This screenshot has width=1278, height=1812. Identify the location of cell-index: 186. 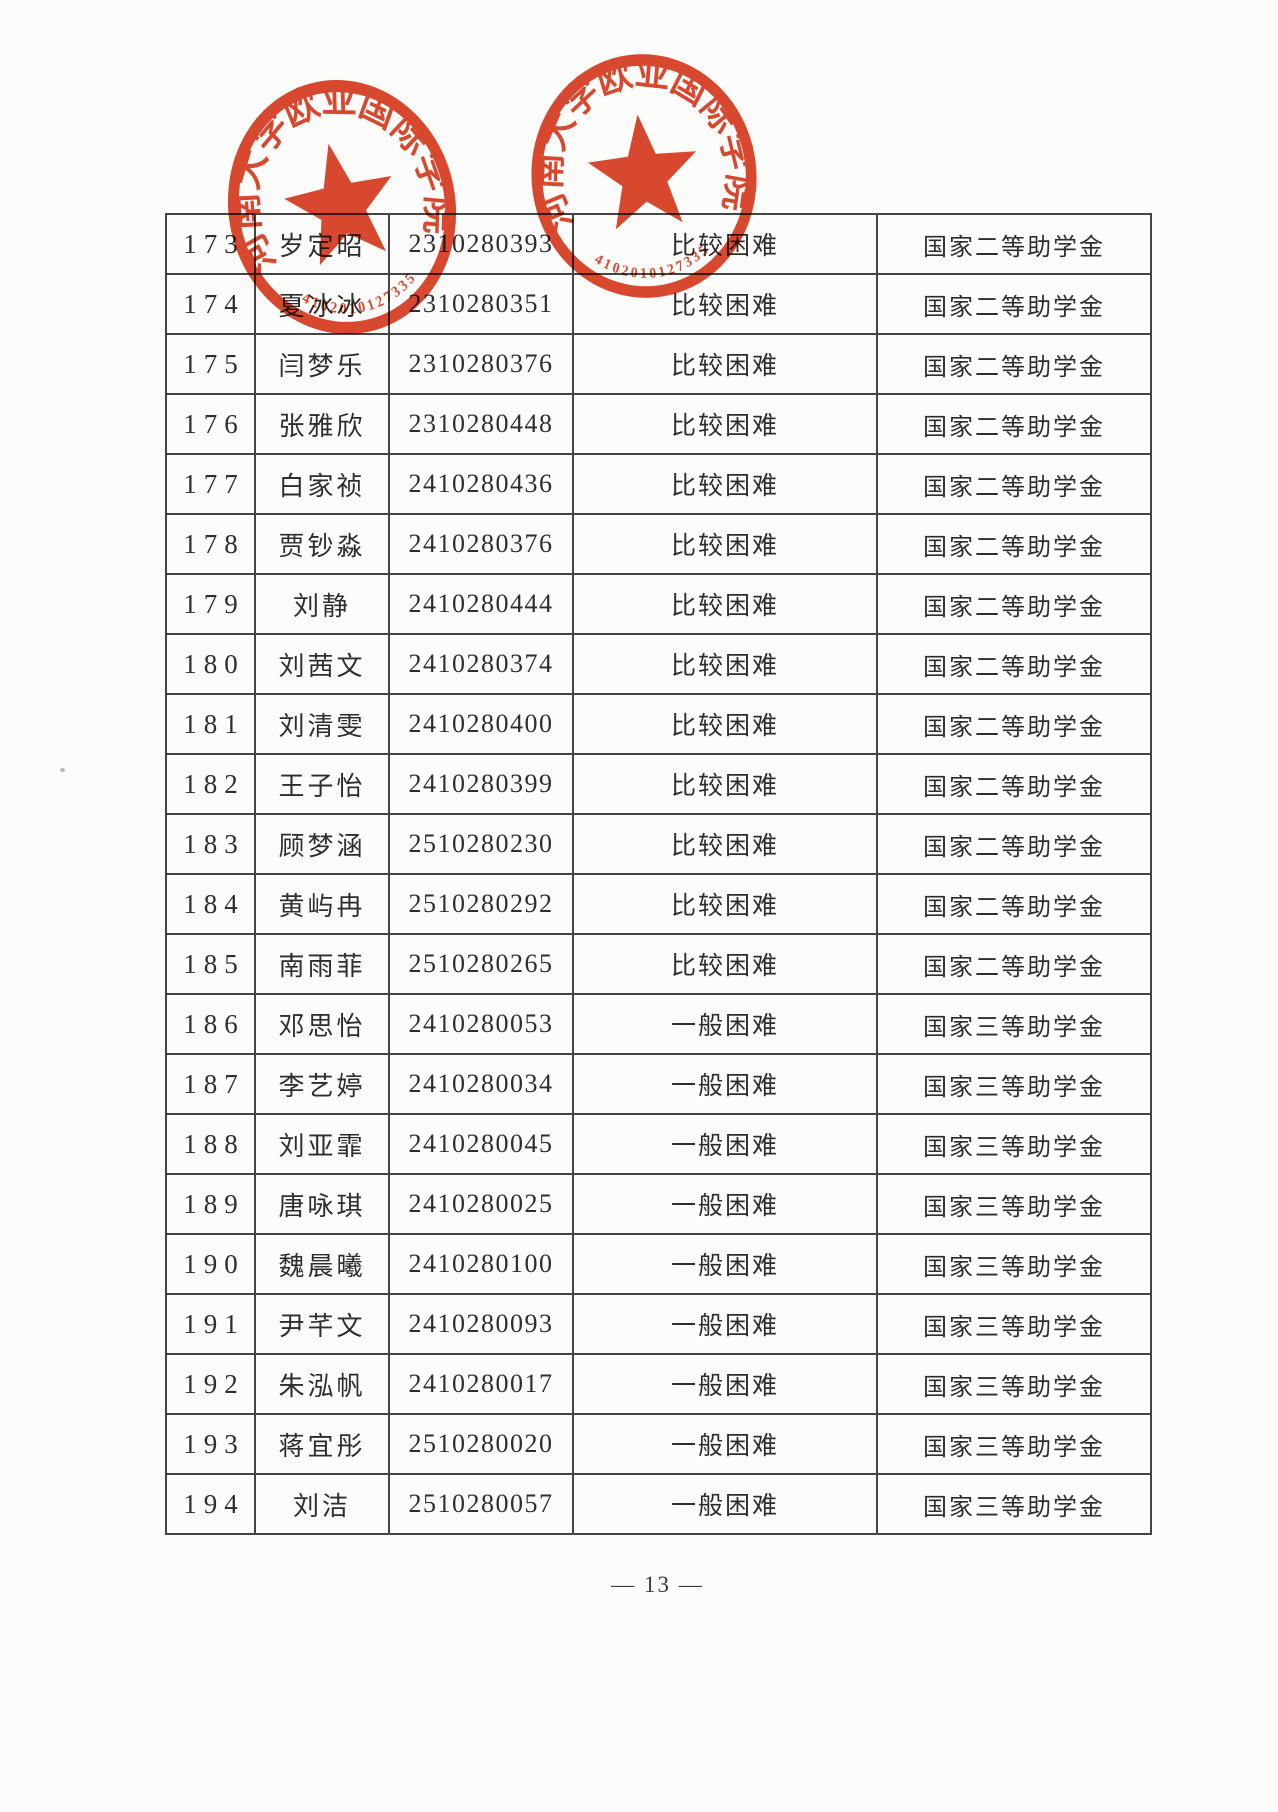
(210, 1024).